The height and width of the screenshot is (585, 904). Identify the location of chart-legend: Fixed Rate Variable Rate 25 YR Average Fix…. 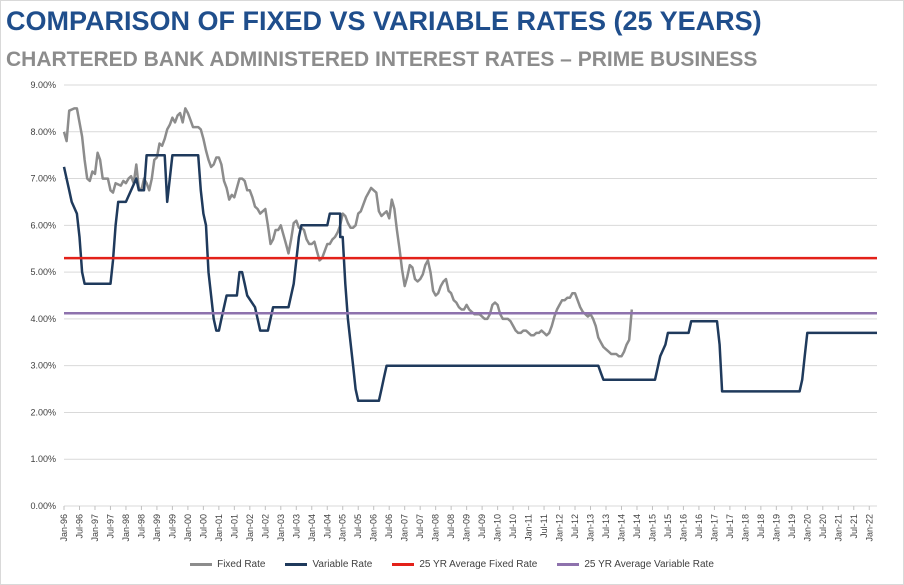
(452, 564).